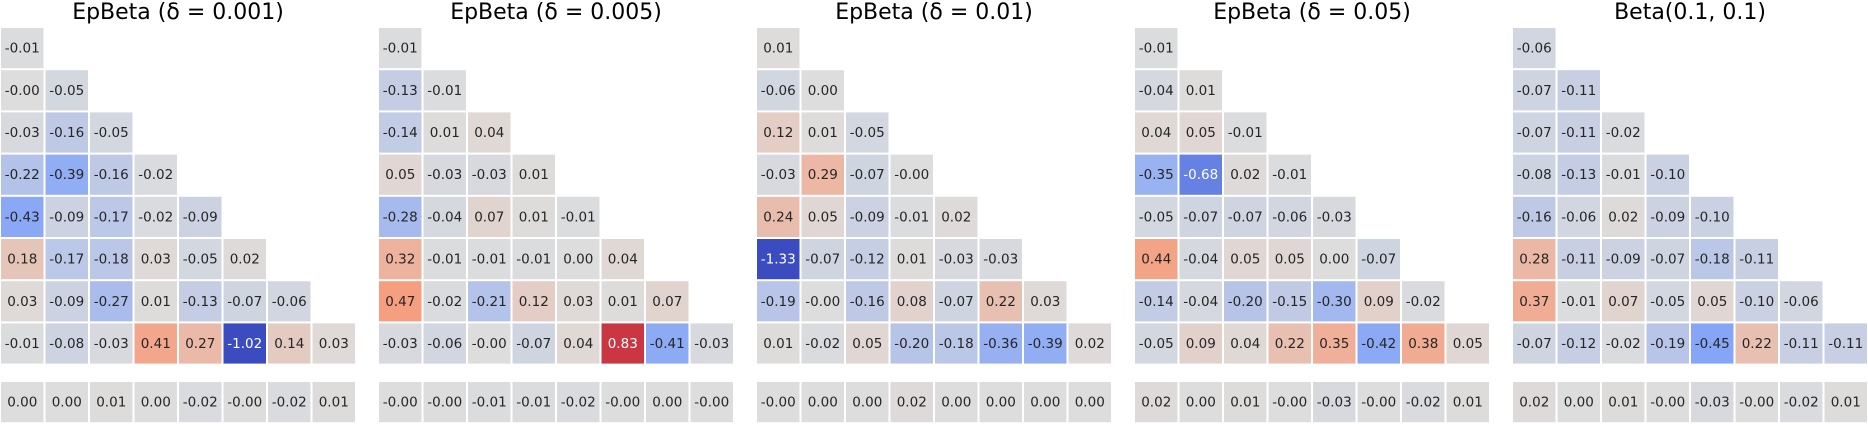 The height and width of the screenshot is (424, 1868). I want to click on heatmap-cell-label: -0.12, so click(1578, 344).